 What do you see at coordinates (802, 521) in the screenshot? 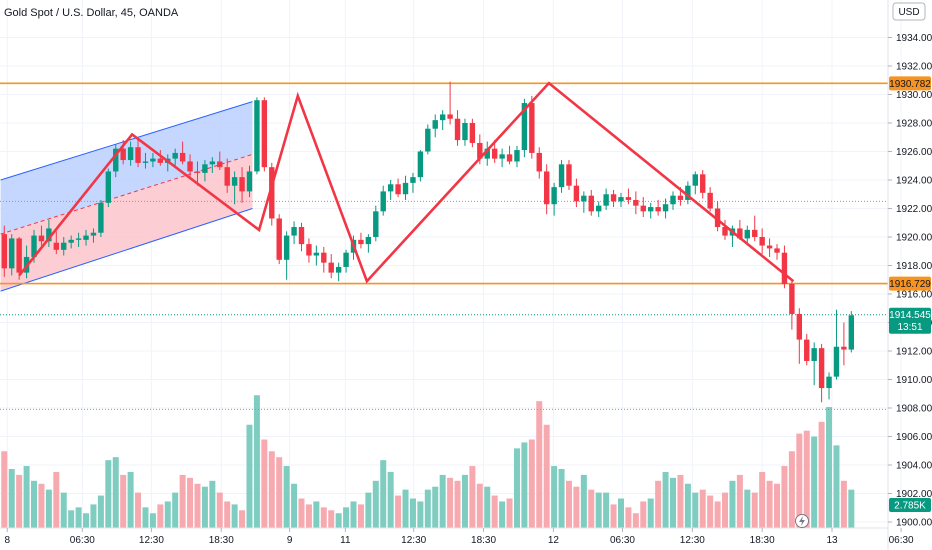
I see `lightning-icon` at bounding box center [802, 521].